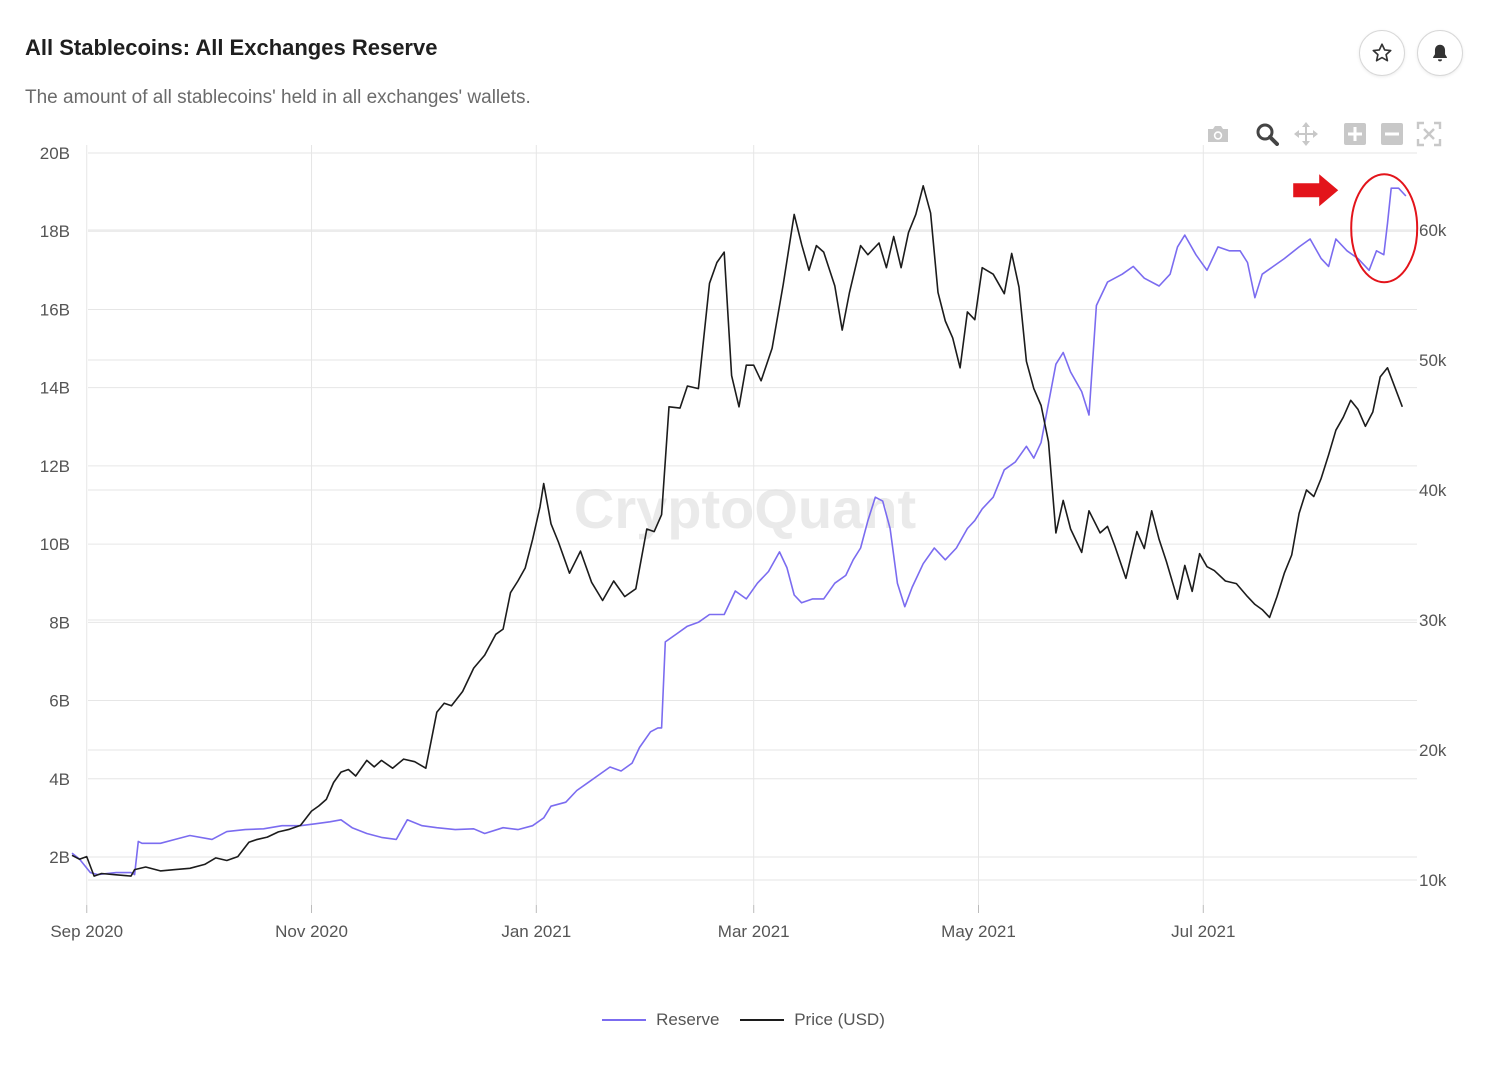  What do you see at coordinates (1316, 190) in the screenshot?
I see `annotation-arrow` at bounding box center [1316, 190].